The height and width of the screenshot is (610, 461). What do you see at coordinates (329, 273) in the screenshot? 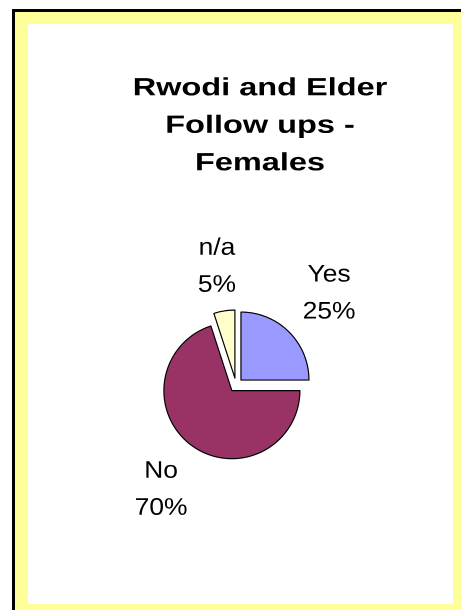
I see `slice-label: Yes` at bounding box center [329, 273].